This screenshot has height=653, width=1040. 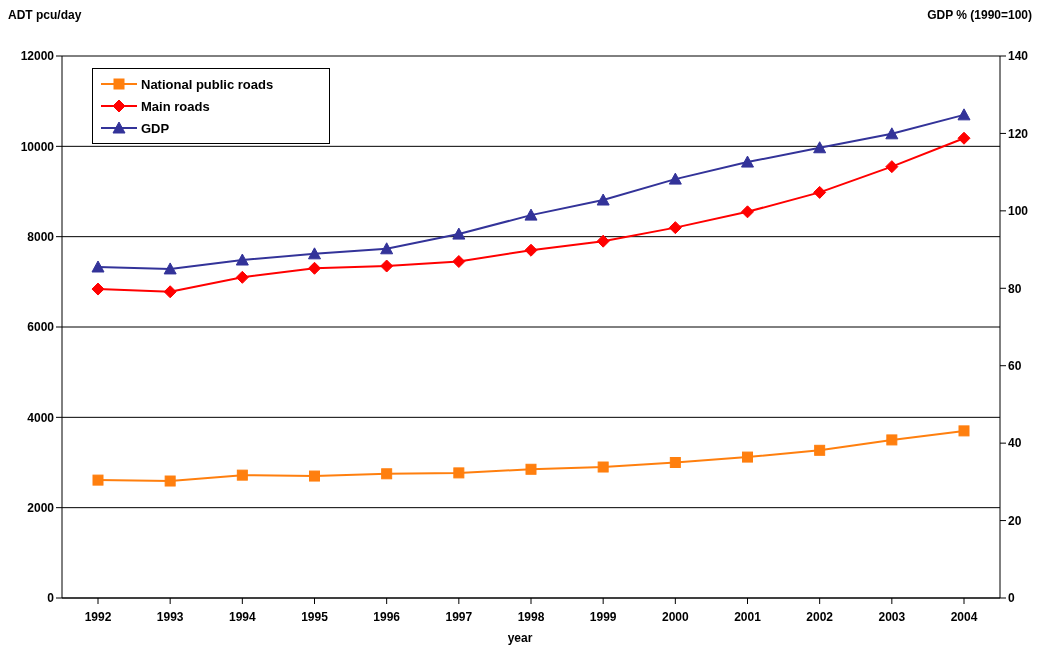 What do you see at coordinates (1018, 133) in the screenshot?
I see `y2-tick-label: 120` at bounding box center [1018, 133].